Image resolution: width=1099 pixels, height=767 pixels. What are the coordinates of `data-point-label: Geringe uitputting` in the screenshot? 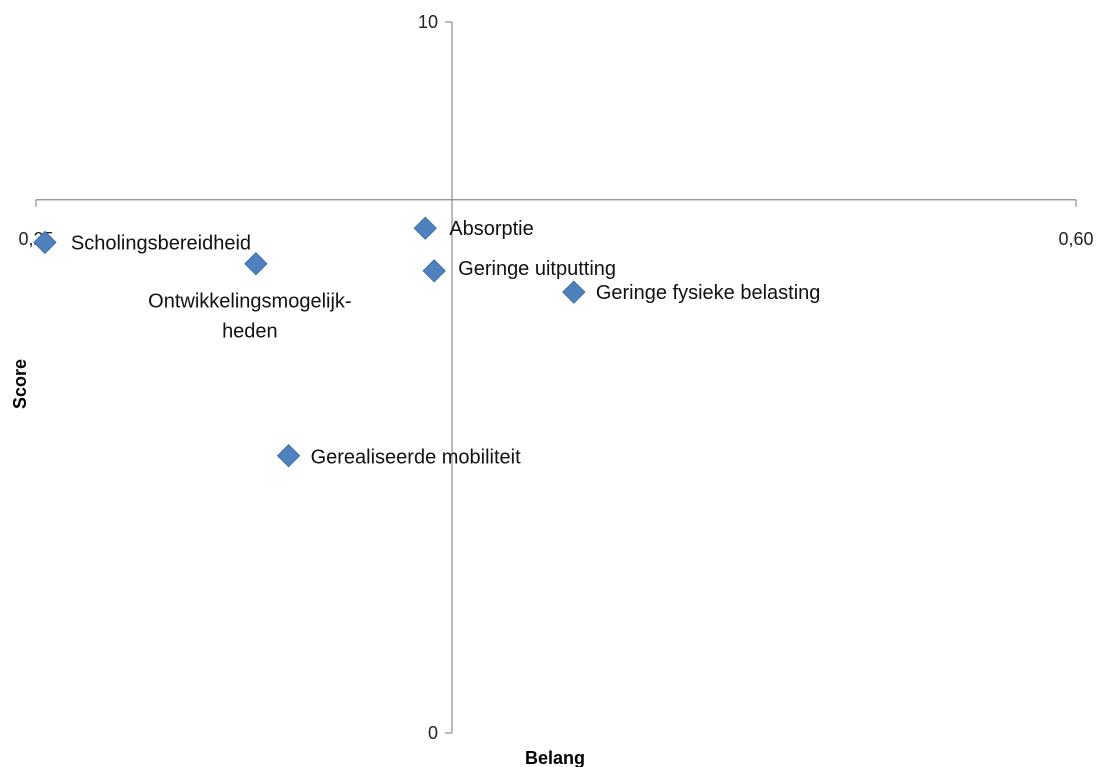 It's located at (537, 269).